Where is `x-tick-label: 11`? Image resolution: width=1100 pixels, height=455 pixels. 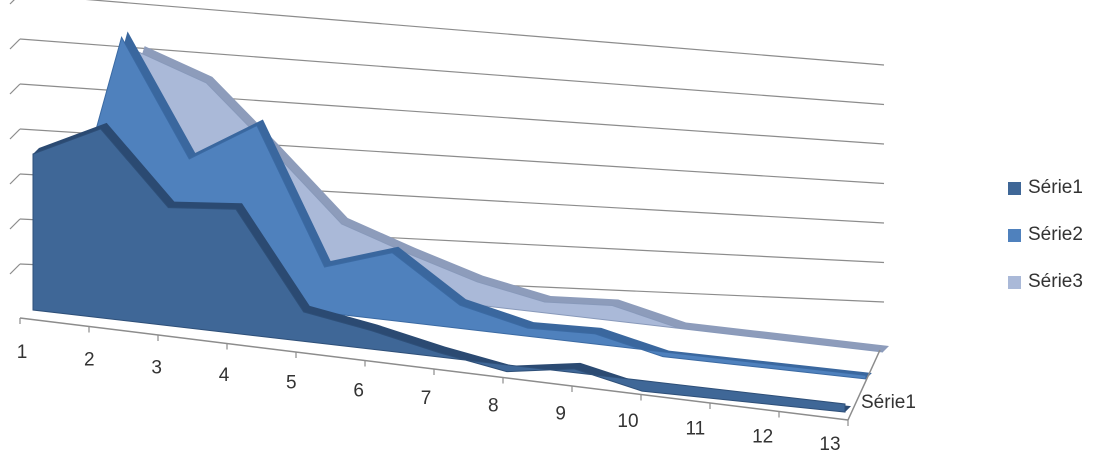
x-tick-label: 11 is located at coordinates (695, 429).